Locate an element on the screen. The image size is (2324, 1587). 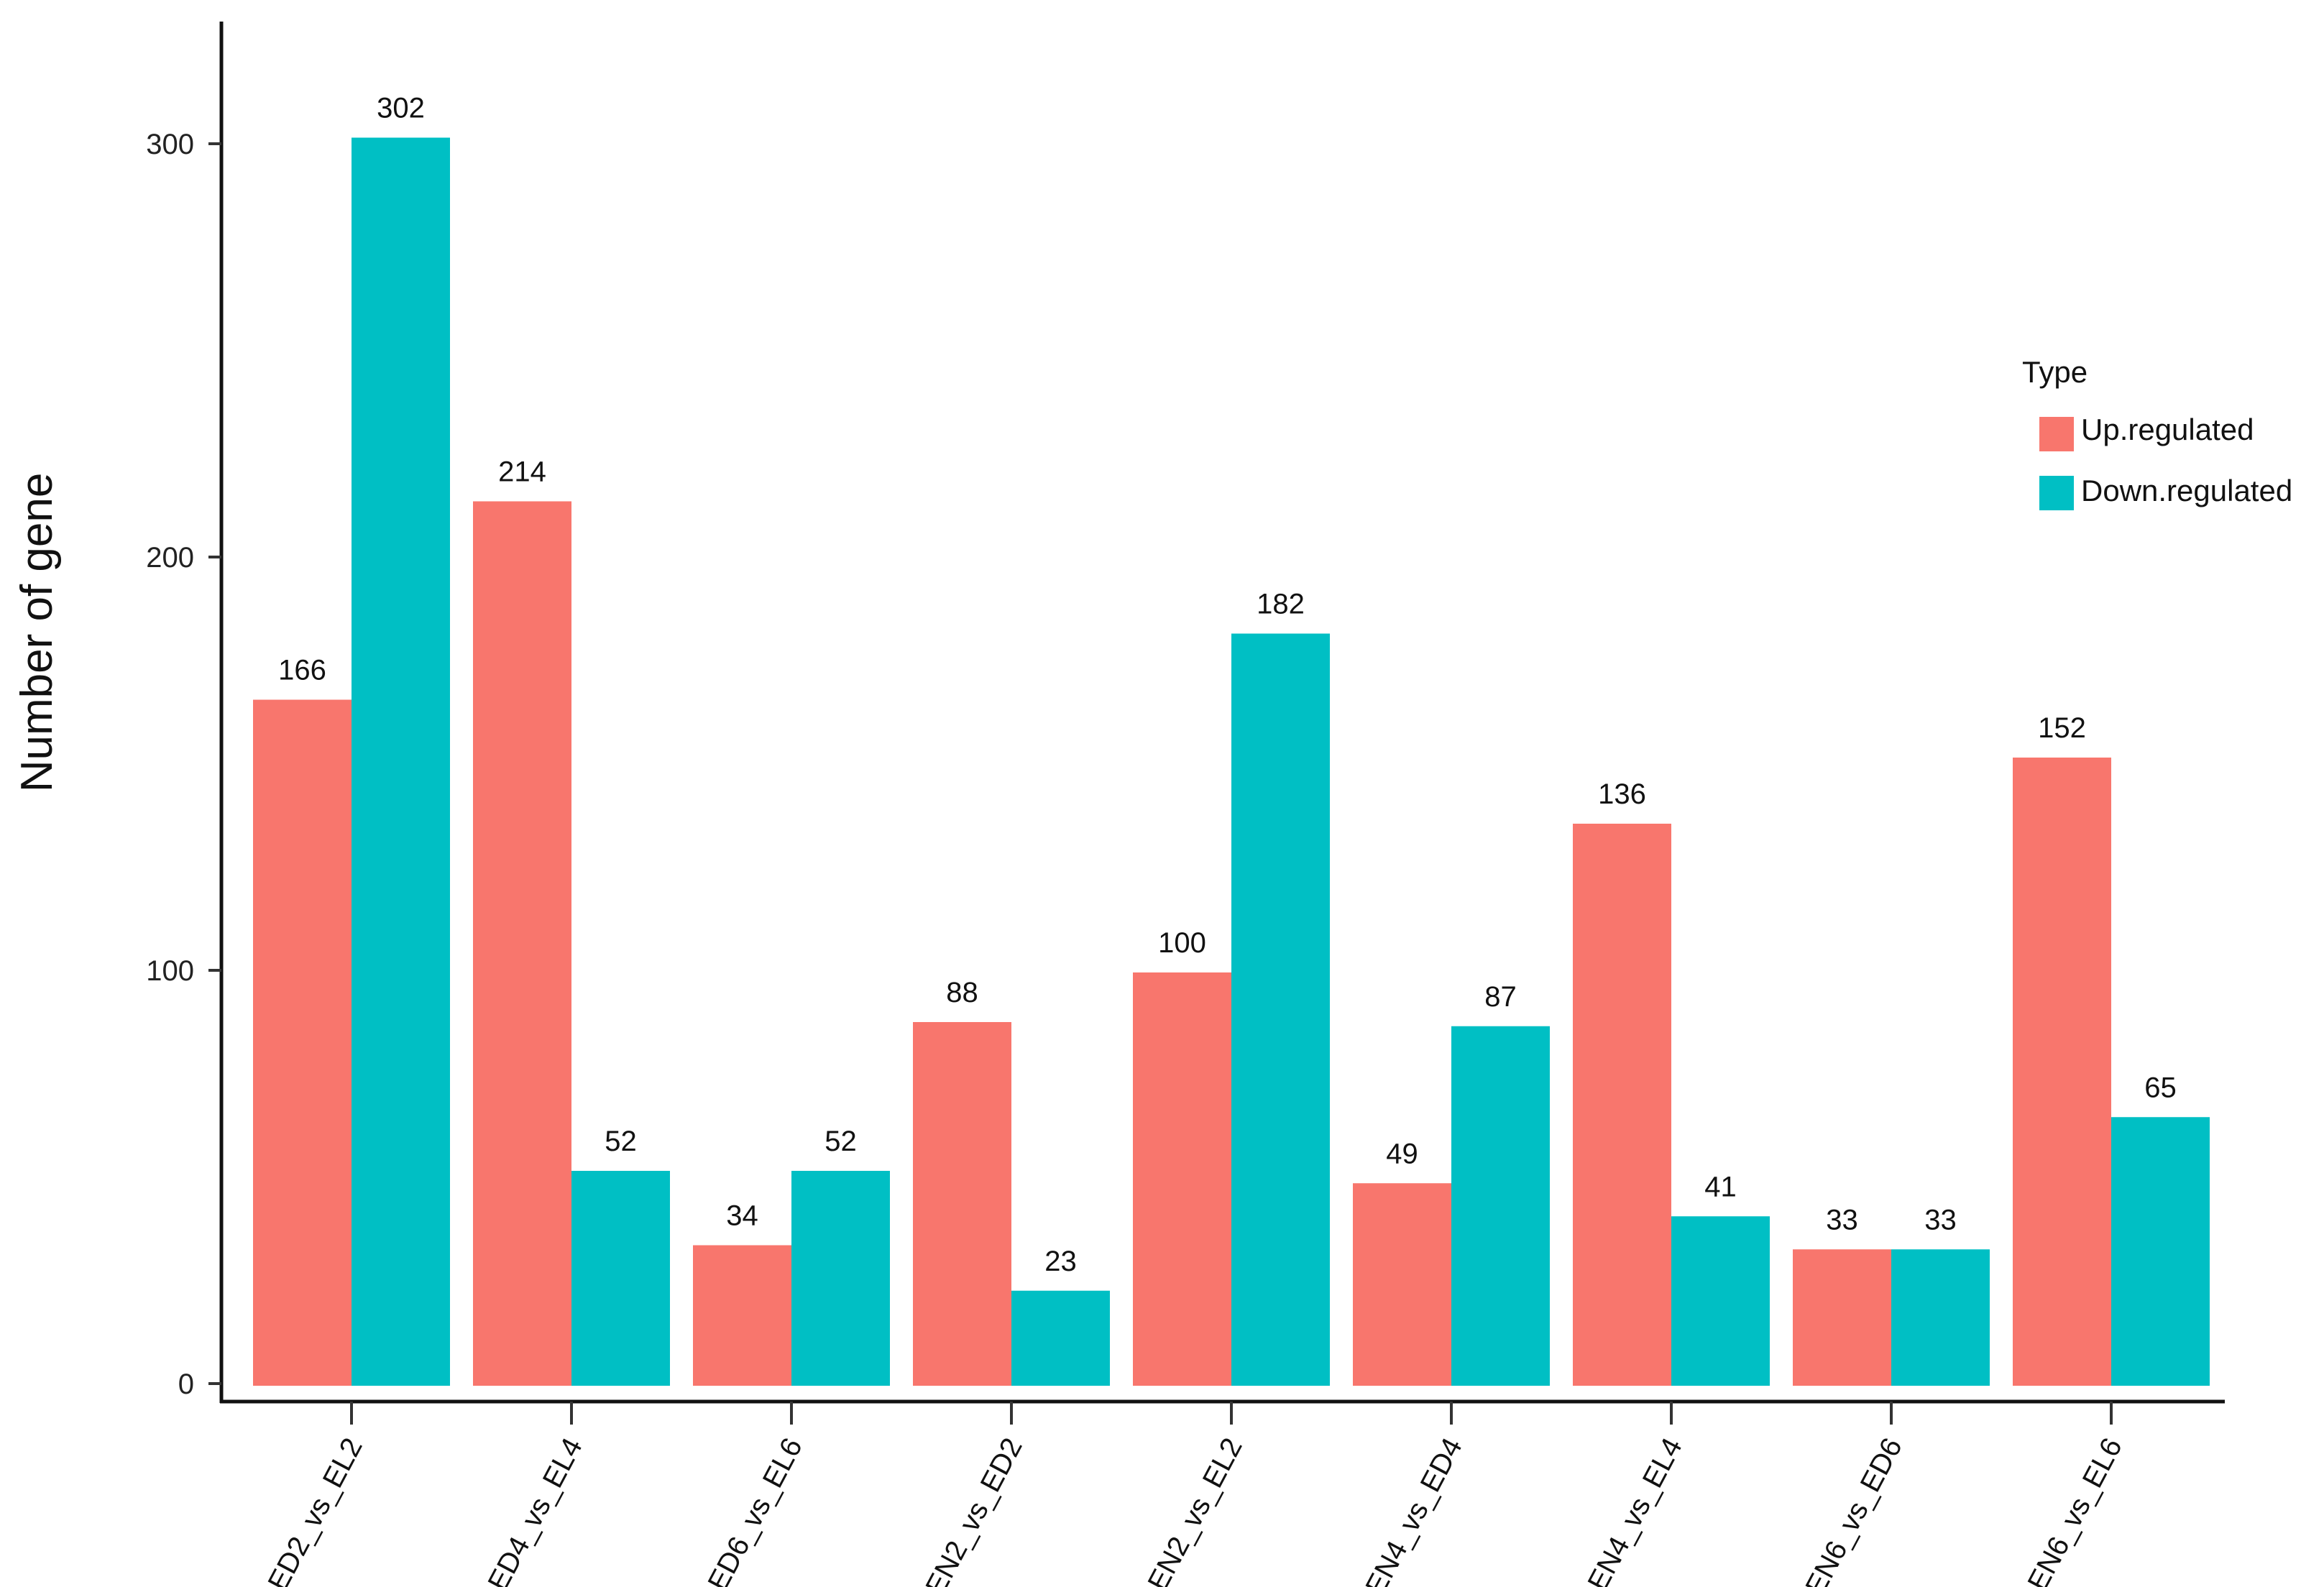
legend-title: Type is located at coordinates (2055, 372).